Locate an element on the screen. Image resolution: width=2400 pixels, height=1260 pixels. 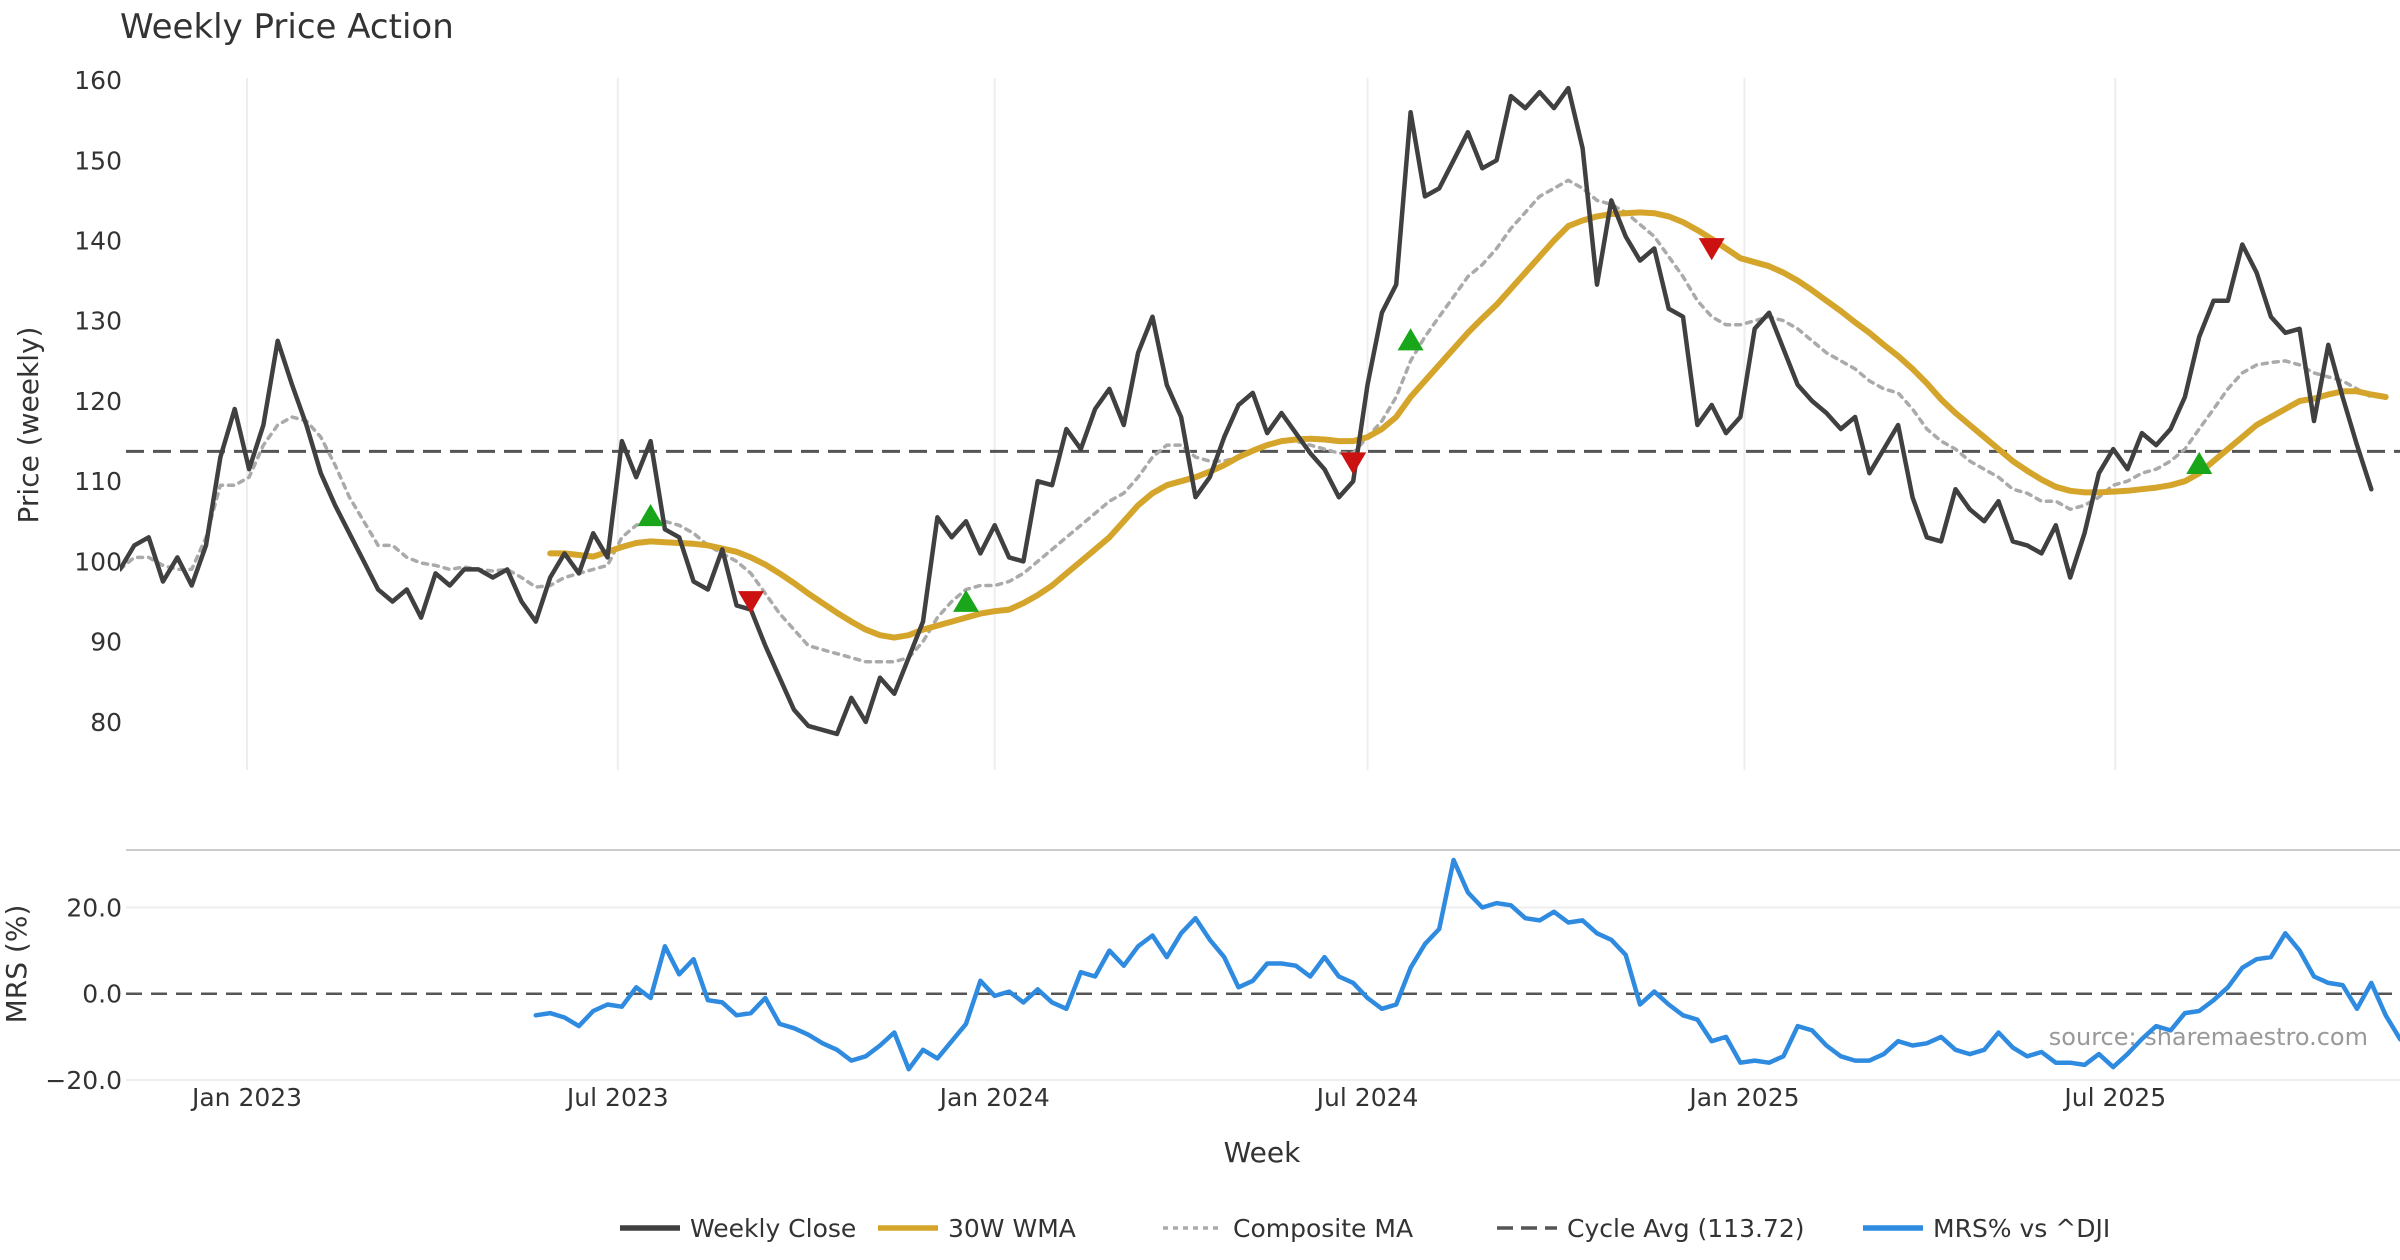
legend-item: MRS% vs ^DJI is located at coordinates (1986, 1228).